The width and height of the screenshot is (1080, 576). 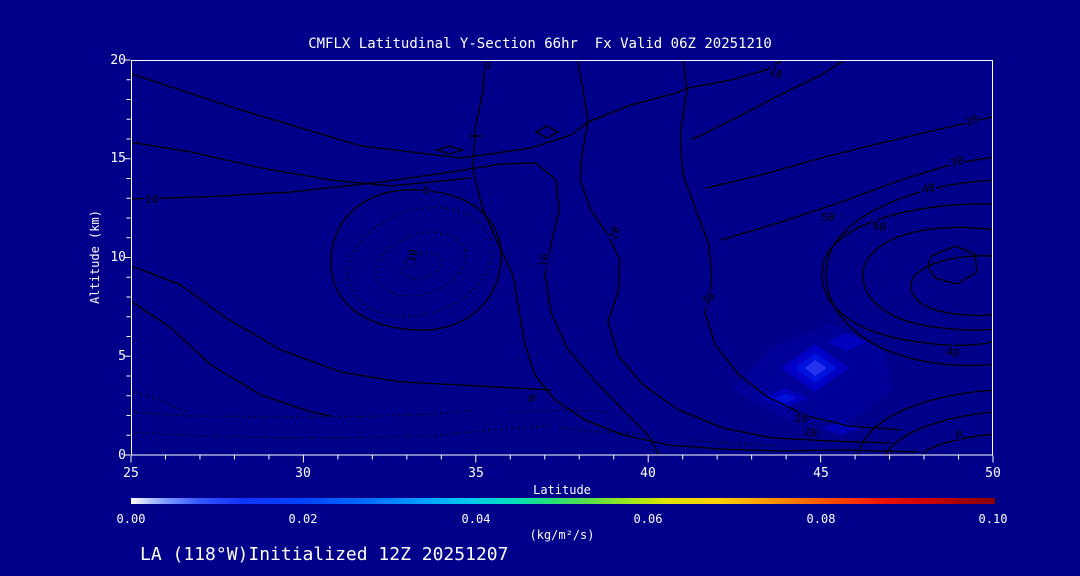 I want to click on x-tick-label: 35, so click(x=476, y=473).